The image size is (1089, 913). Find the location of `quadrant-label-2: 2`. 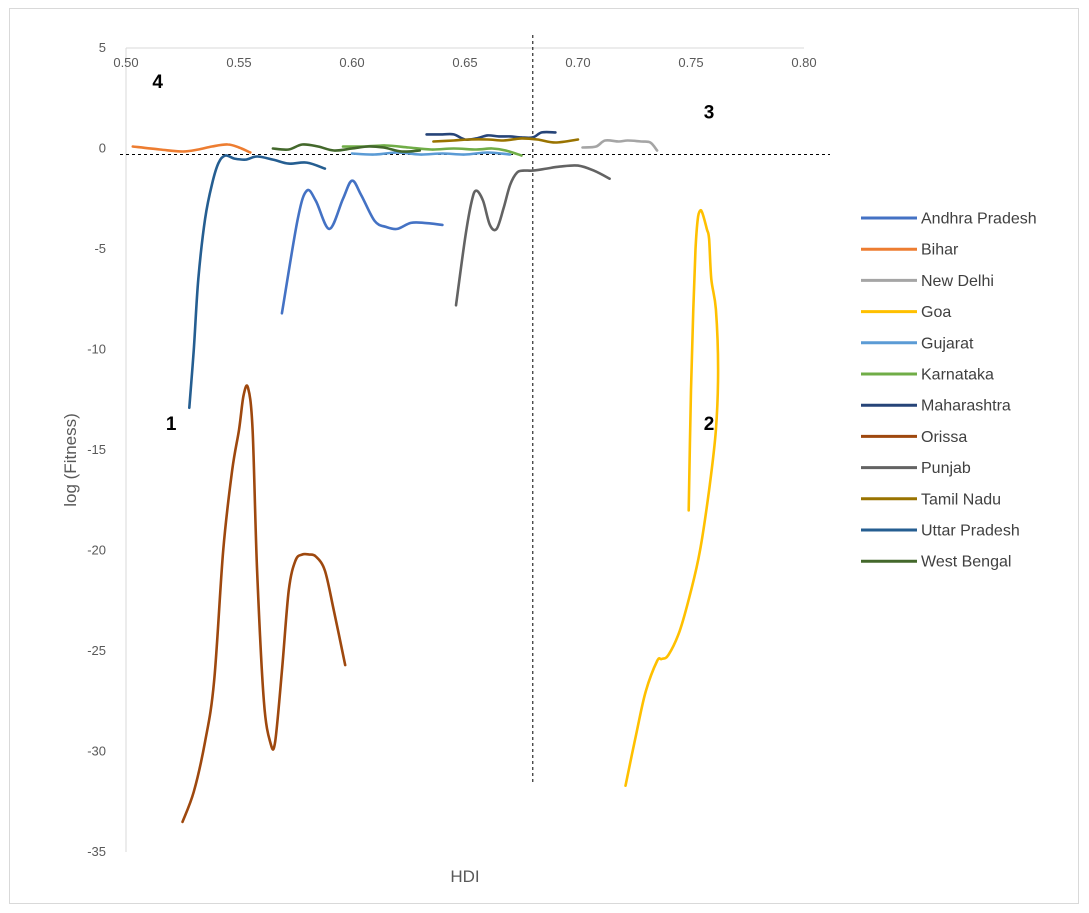

quadrant-label-2: 2 is located at coordinates (709, 424).